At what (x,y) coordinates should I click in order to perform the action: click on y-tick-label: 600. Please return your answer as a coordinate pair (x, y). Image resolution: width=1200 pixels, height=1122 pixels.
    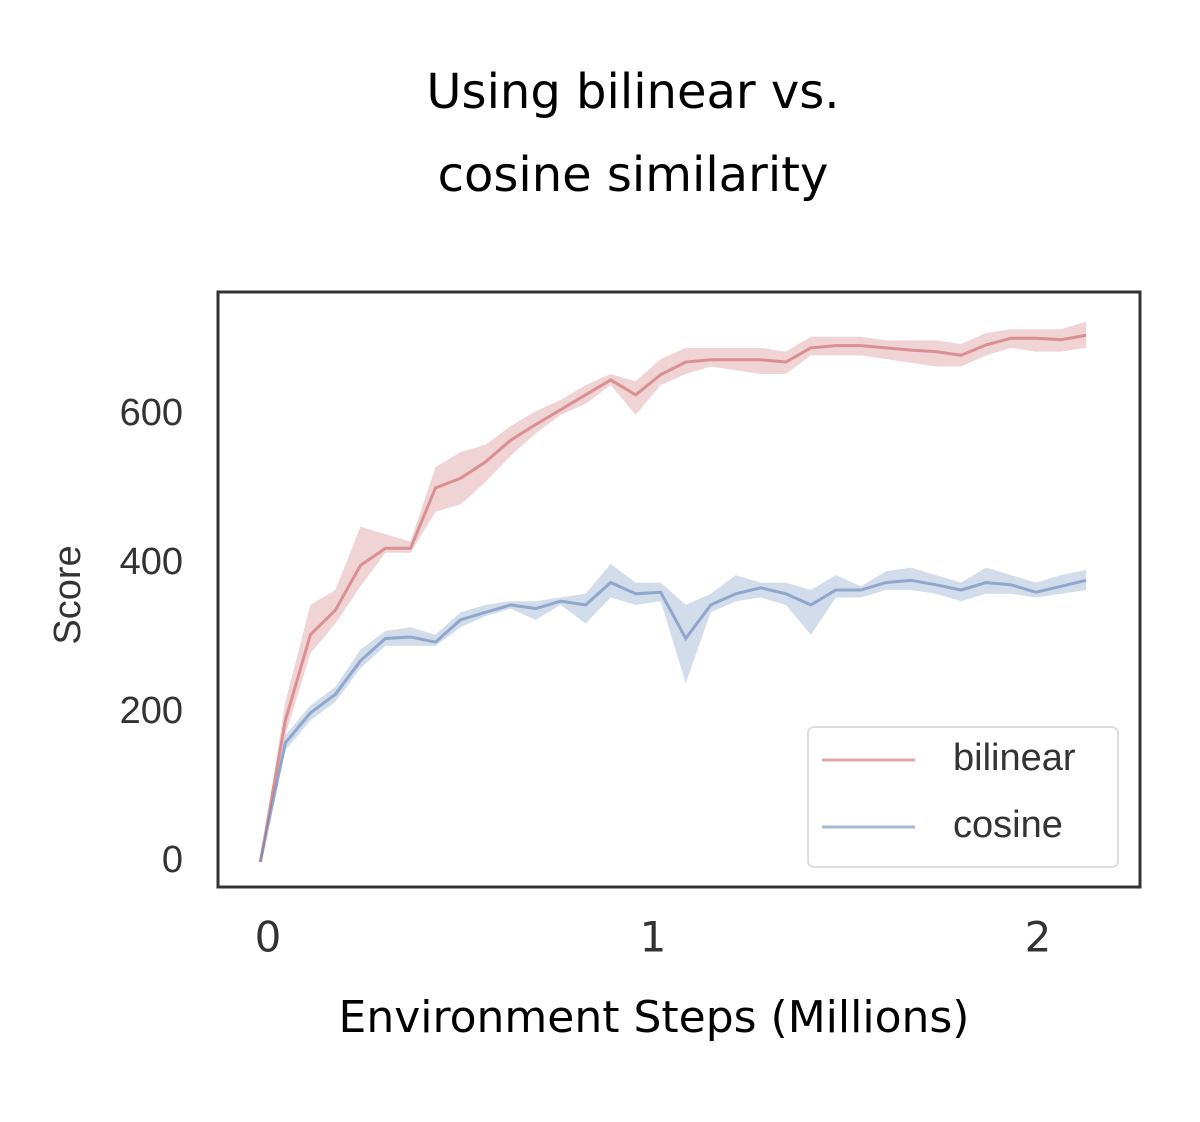
    Looking at the image, I should click on (151, 413).